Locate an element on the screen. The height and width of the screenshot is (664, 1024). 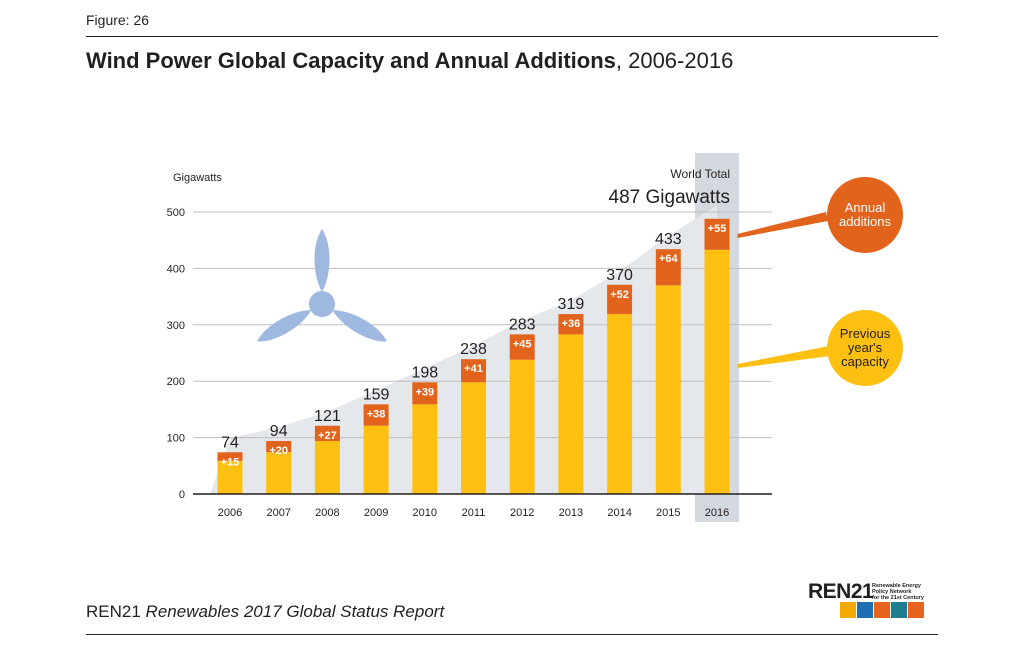
y-tick-label: 100 is located at coordinates (176, 439).